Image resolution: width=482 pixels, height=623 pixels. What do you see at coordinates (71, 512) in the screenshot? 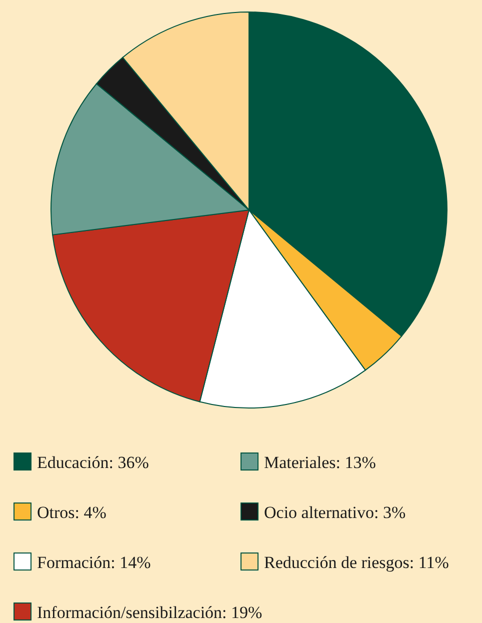
I see `legend-label: Otros: 4%` at bounding box center [71, 512].